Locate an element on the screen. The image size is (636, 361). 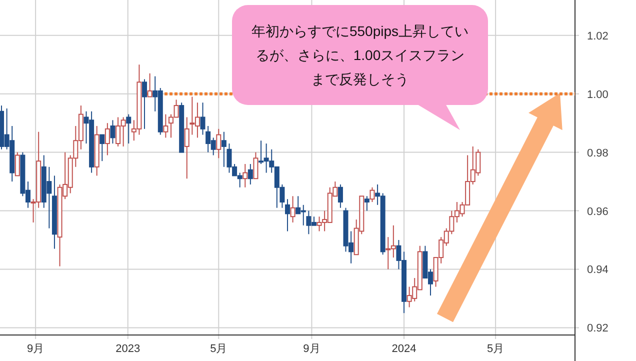
y-tick-label: 0.98 is located at coordinates (597, 153).